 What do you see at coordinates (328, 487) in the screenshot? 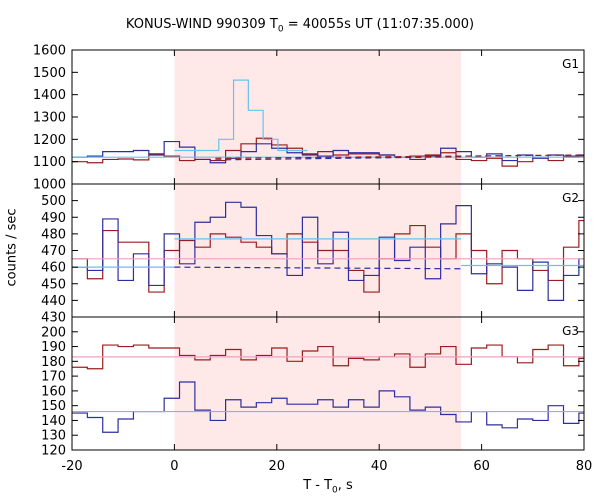
I see `x-axis-label: T - T0, s` at bounding box center [328, 487].